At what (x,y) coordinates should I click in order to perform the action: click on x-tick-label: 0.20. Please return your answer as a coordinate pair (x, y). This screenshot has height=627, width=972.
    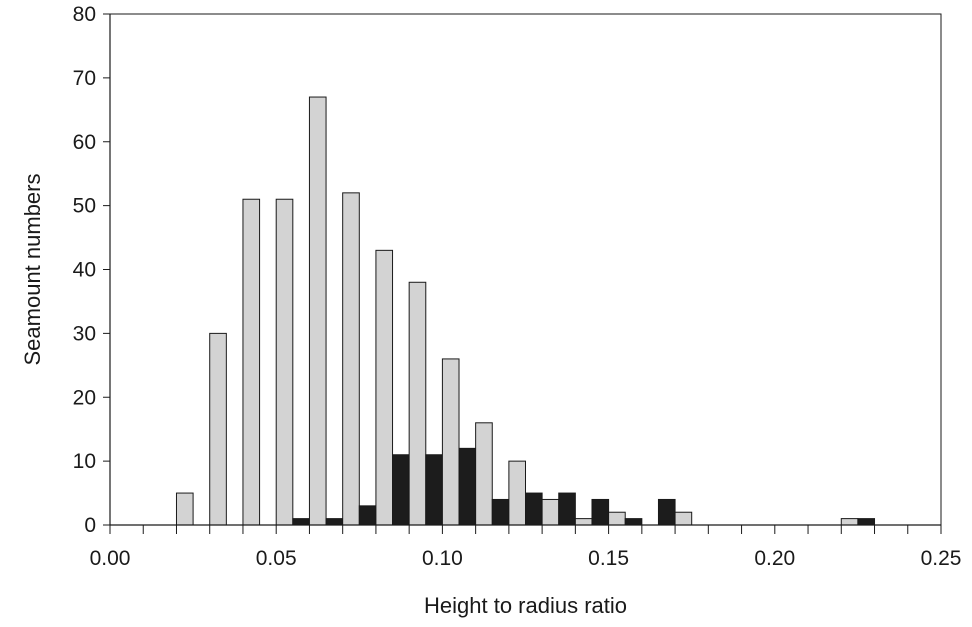
    Looking at the image, I should click on (774, 558).